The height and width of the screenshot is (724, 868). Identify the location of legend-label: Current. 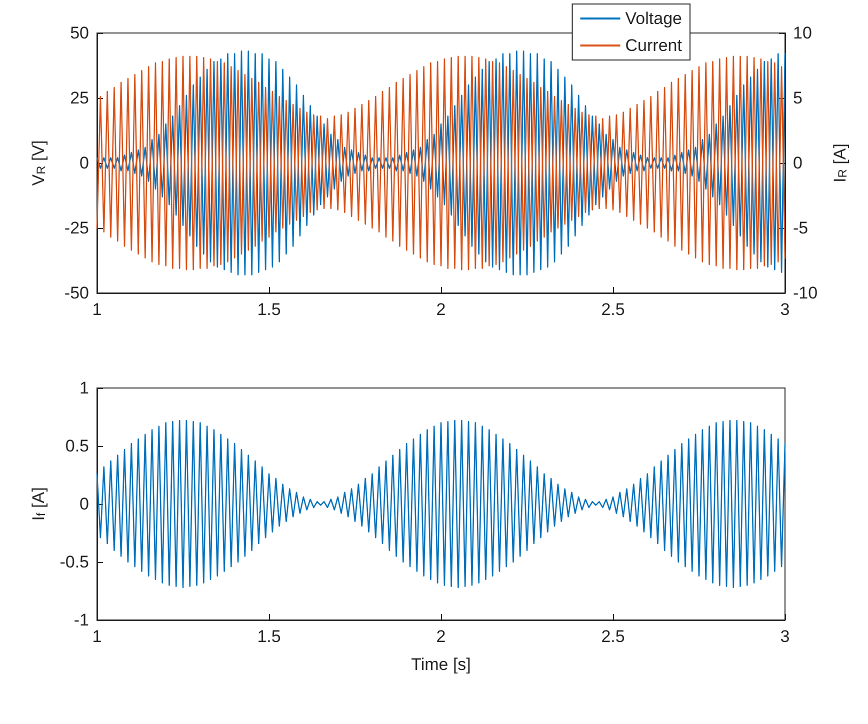
(653, 45).